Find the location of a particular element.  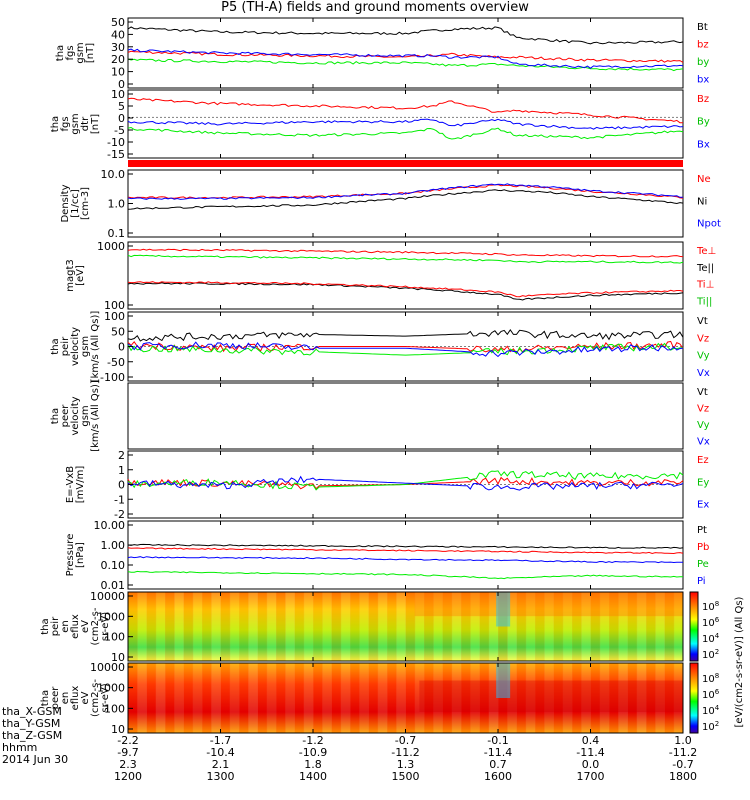

legend-entry-bx: bx is located at coordinates (703, 80).